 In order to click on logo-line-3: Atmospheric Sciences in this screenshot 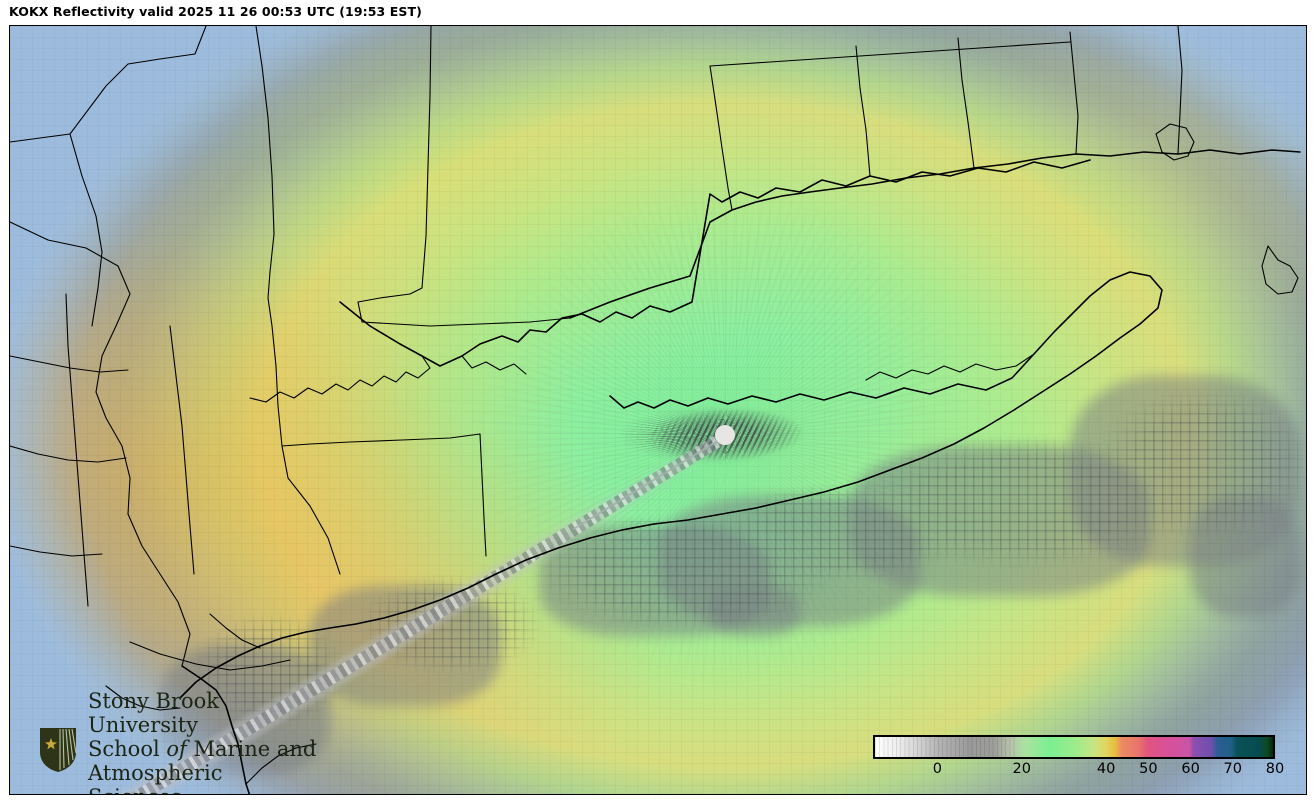, I will do `click(155, 777)`.